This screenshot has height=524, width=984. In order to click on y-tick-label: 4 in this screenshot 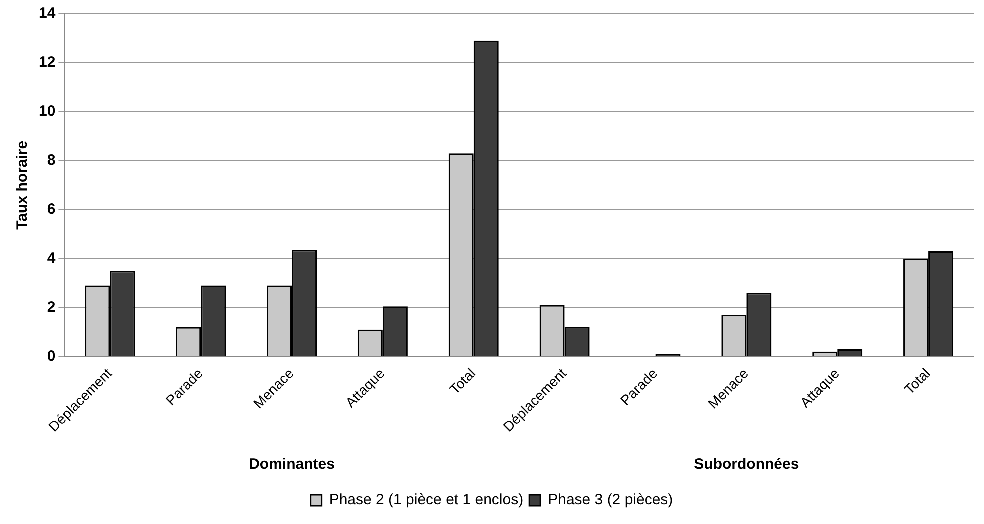, I will do `click(51, 258)`.